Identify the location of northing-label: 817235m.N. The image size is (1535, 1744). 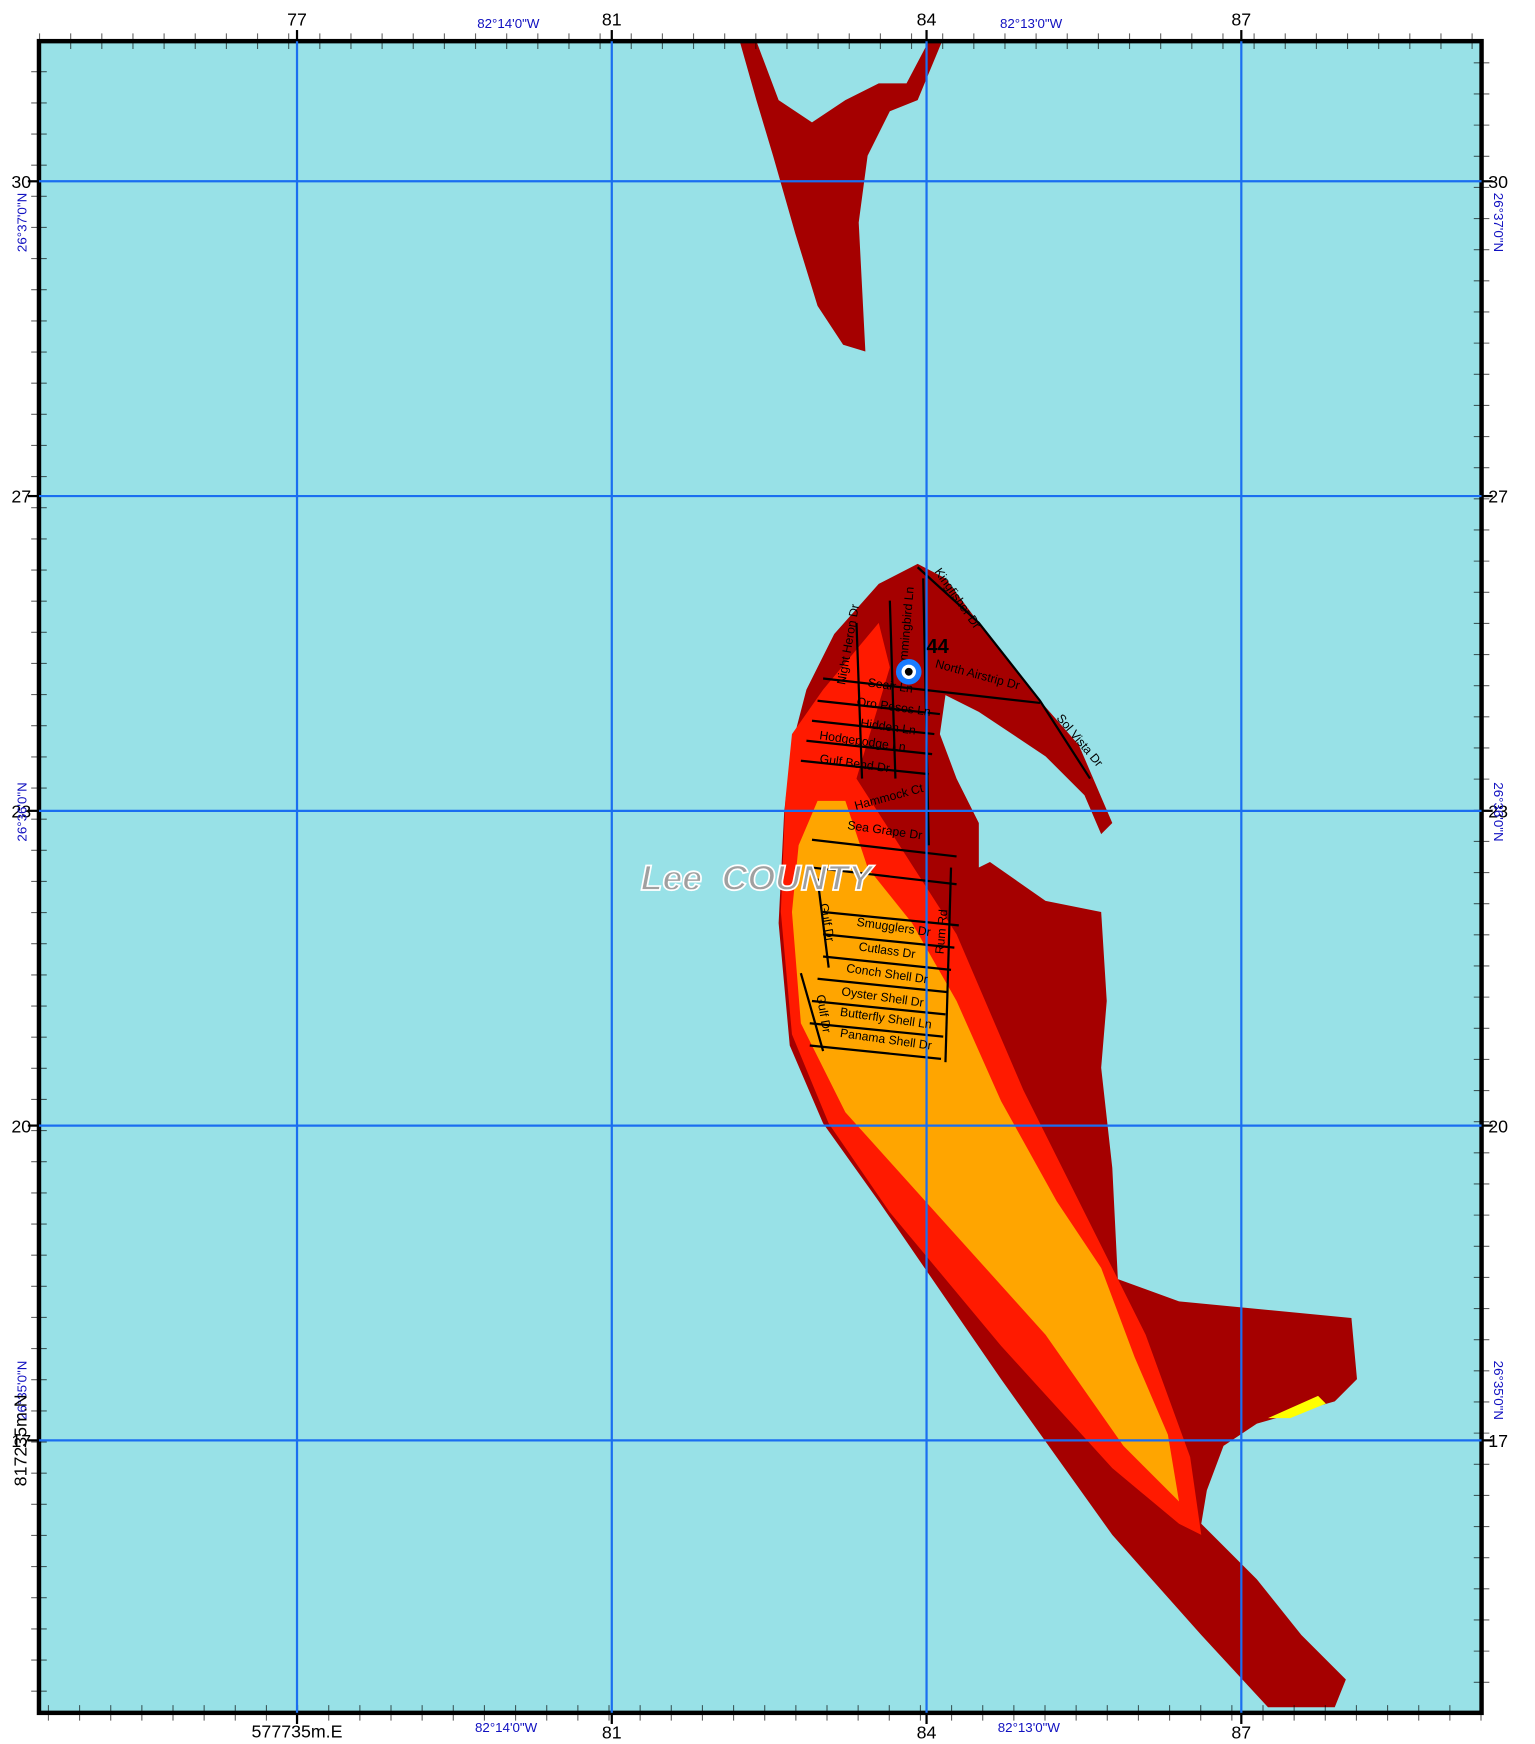
(21, 1440).